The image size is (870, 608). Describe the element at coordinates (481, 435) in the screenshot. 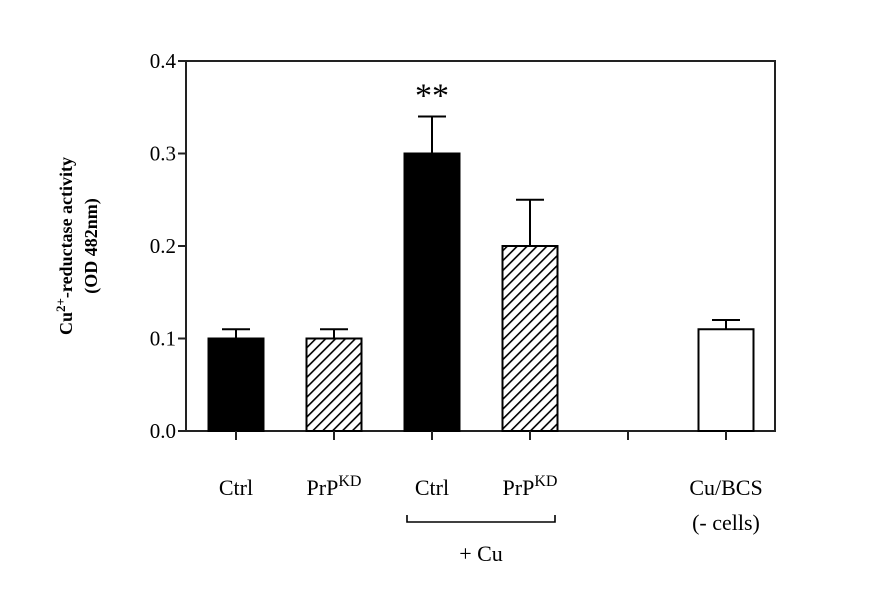

I see `x-axis-ticks` at that location.